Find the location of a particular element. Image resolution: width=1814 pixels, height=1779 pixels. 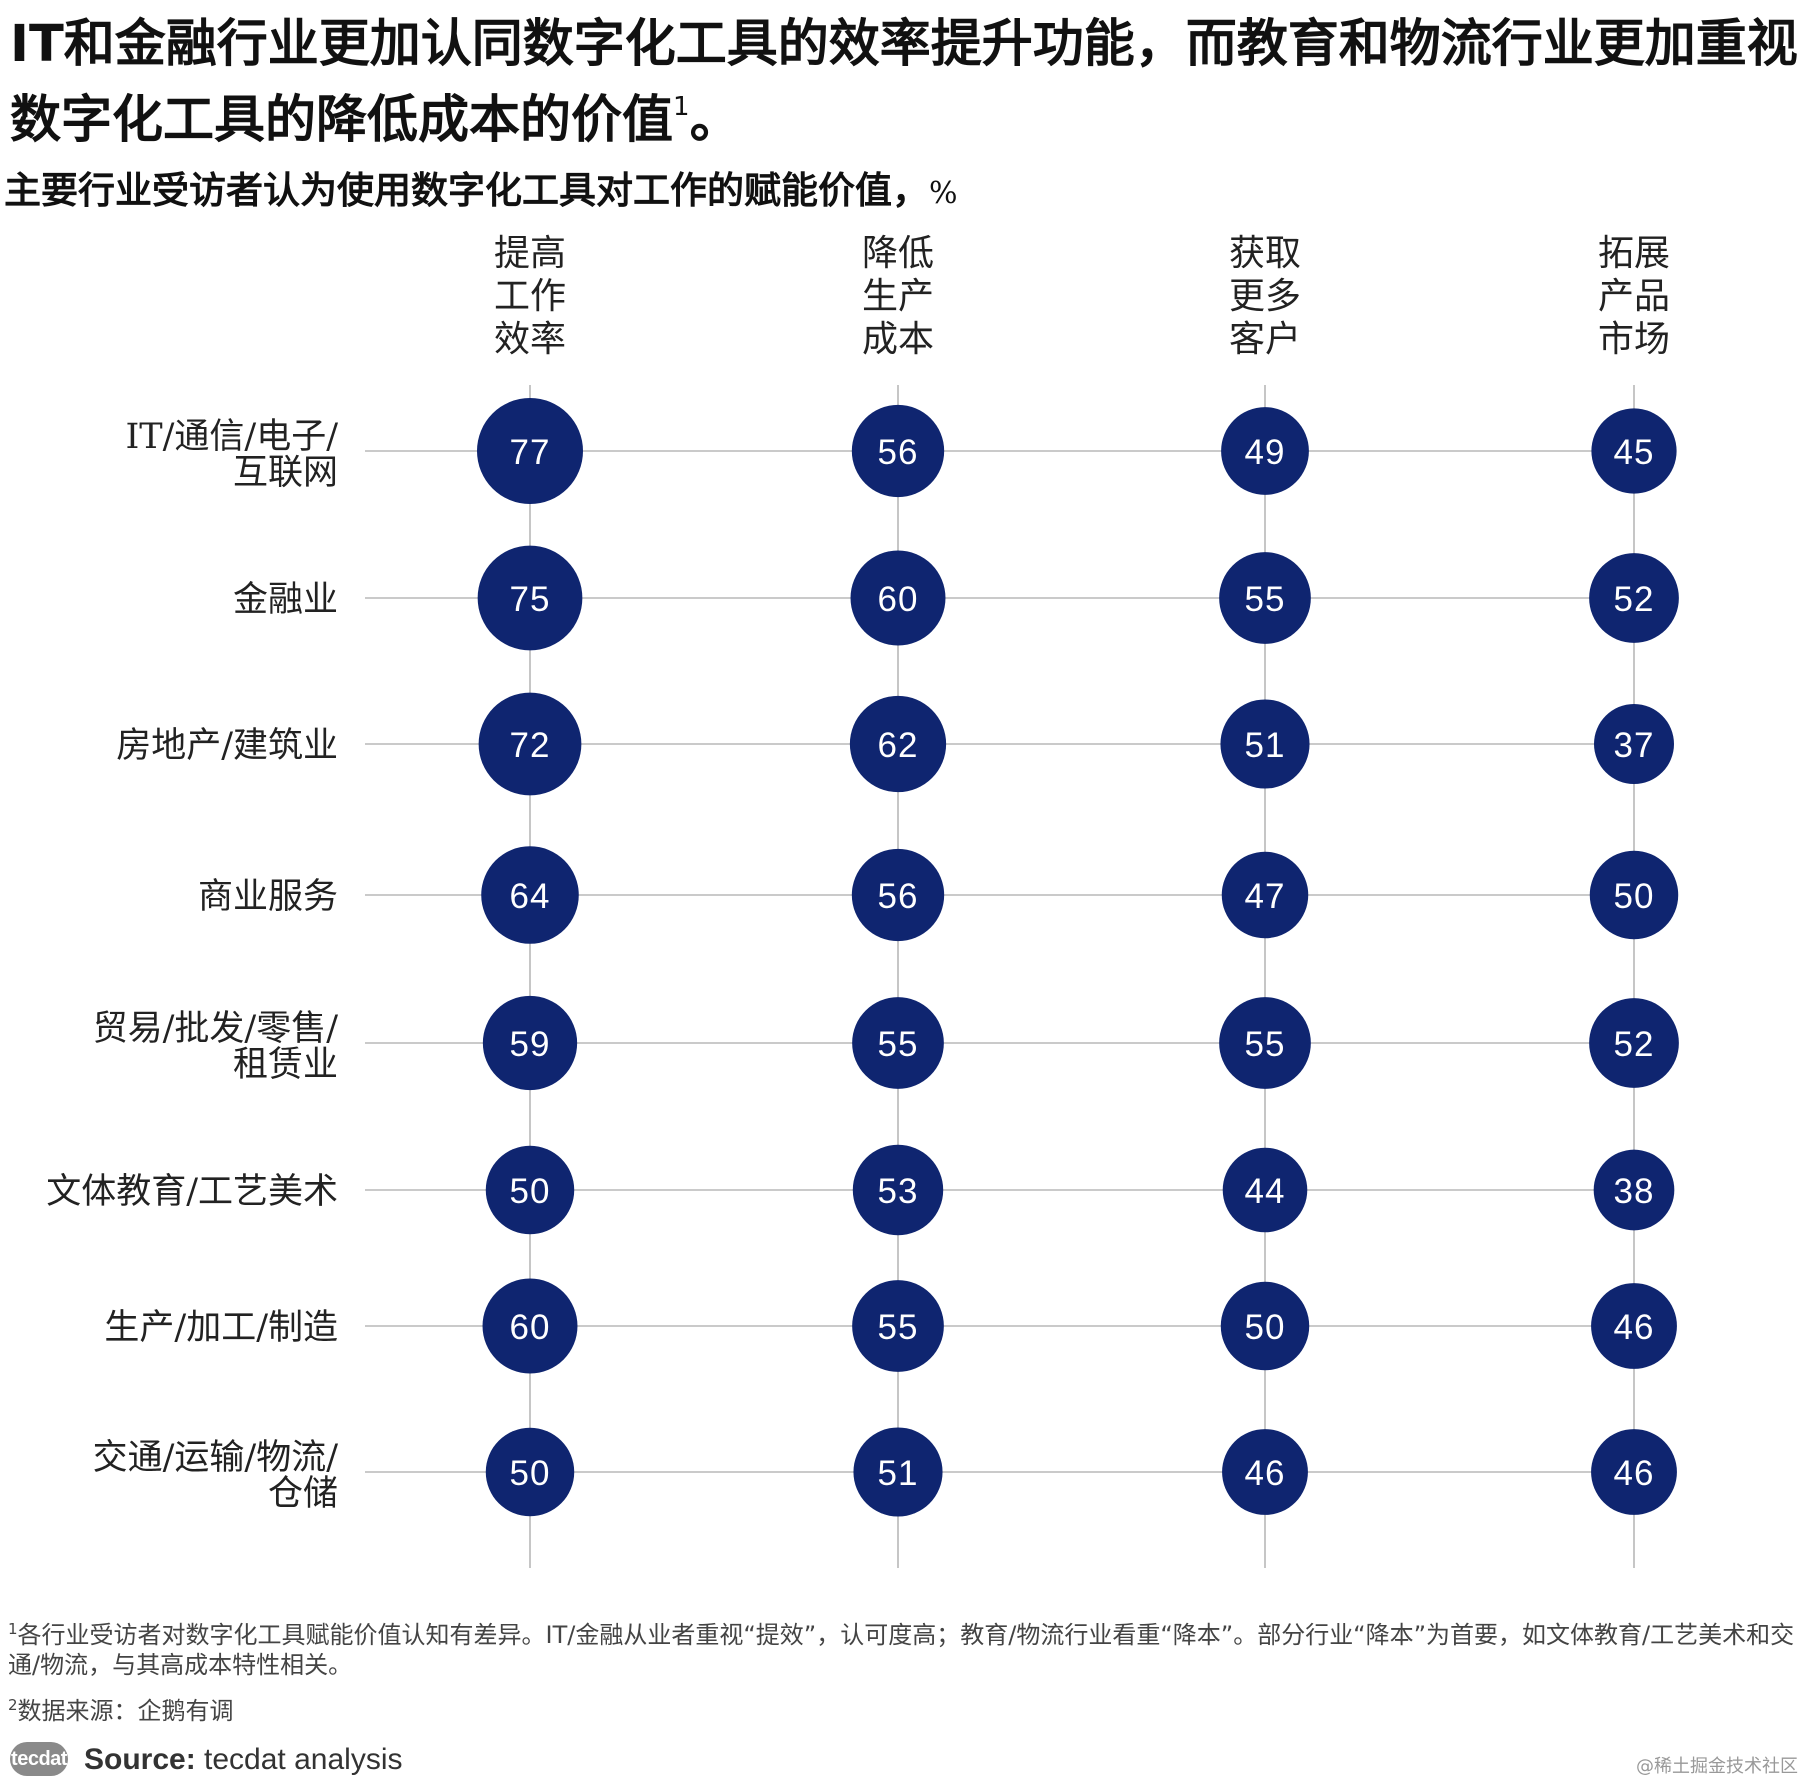

column-header-1-line-2: 成本 is located at coordinates (898, 339).